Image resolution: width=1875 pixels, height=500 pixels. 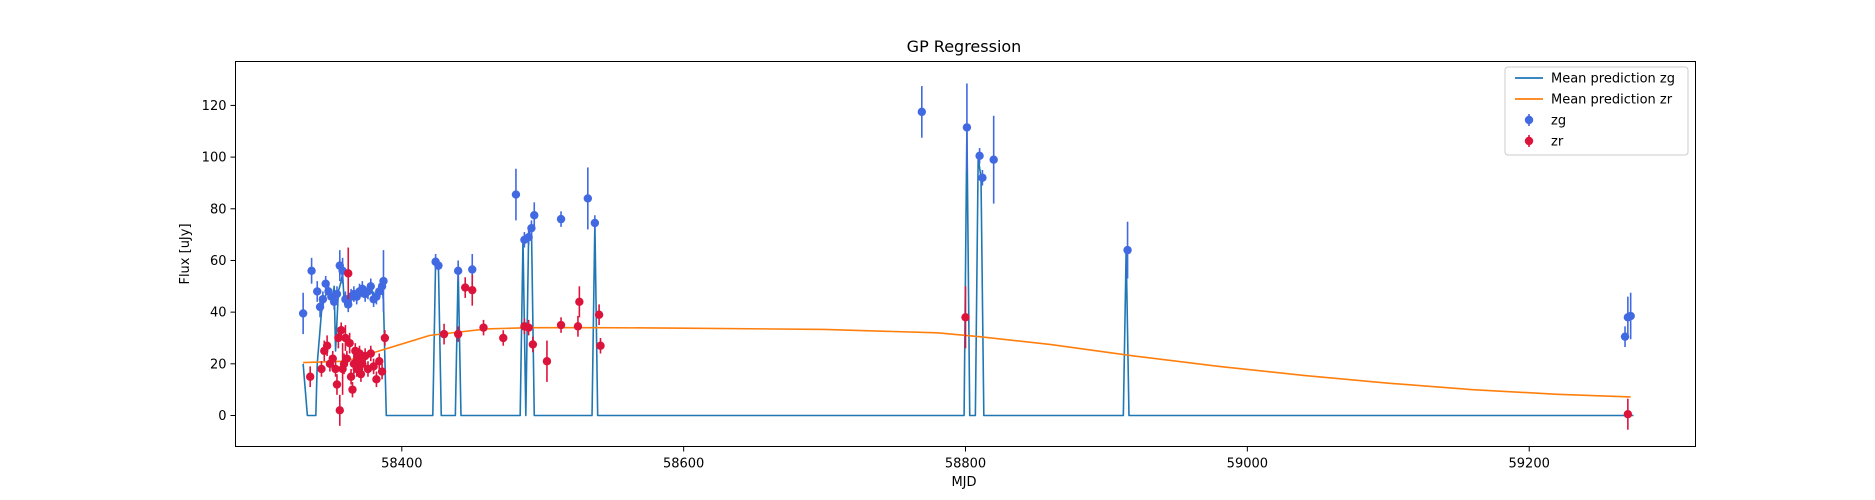 What do you see at coordinates (214, 158) in the screenshot?
I see `y-tick-label: 100` at bounding box center [214, 158].